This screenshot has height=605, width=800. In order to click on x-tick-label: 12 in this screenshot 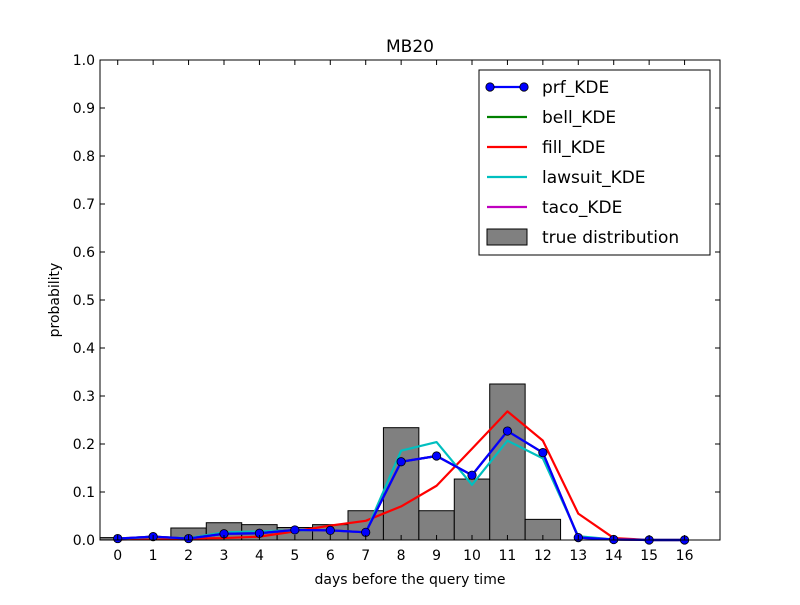, I will do `click(543, 556)`.